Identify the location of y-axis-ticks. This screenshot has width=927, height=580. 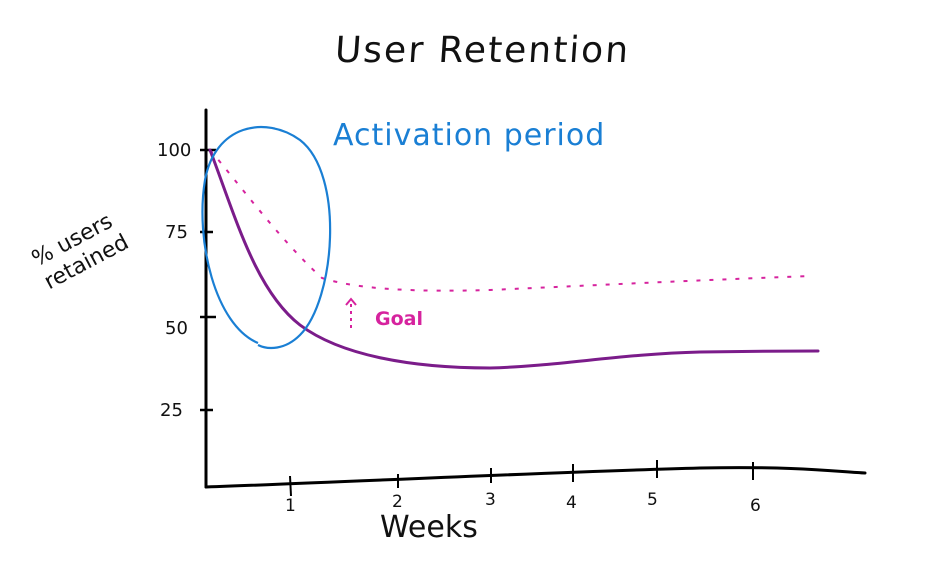
(208, 280).